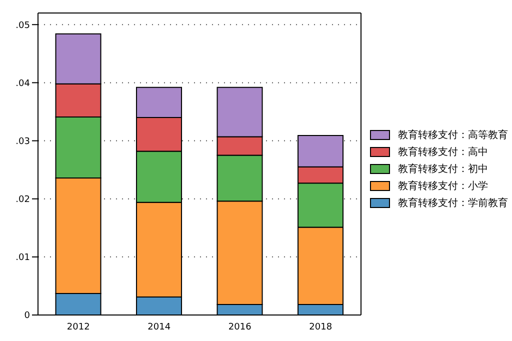 The width and height of the screenshot is (512, 341). Describe the element at coordinates (443, 152) in the screenshot. I see `legend-label: 教育转移支付：高中` at that location.